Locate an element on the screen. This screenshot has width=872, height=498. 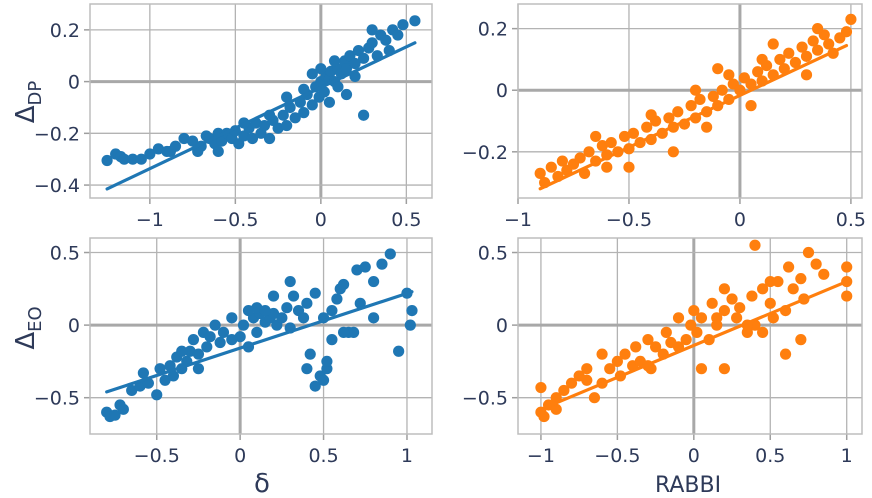
ylabel-top-left: ΔDP is located at coordinates (28, 102).